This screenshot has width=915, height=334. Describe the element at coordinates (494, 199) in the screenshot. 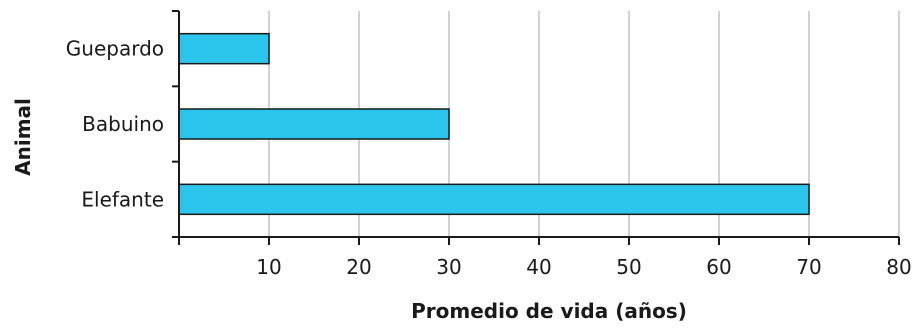

I see `bar-elefante` at that location.